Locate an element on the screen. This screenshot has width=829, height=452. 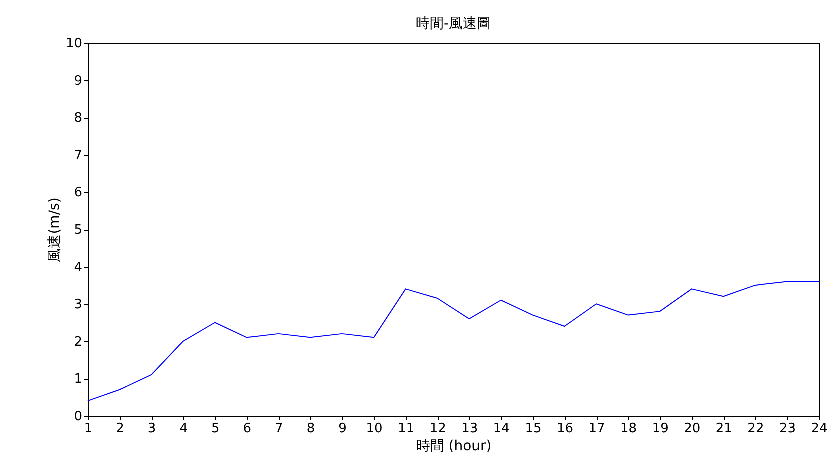
x-tick-label: 2 is located at coordinates (120, 429).